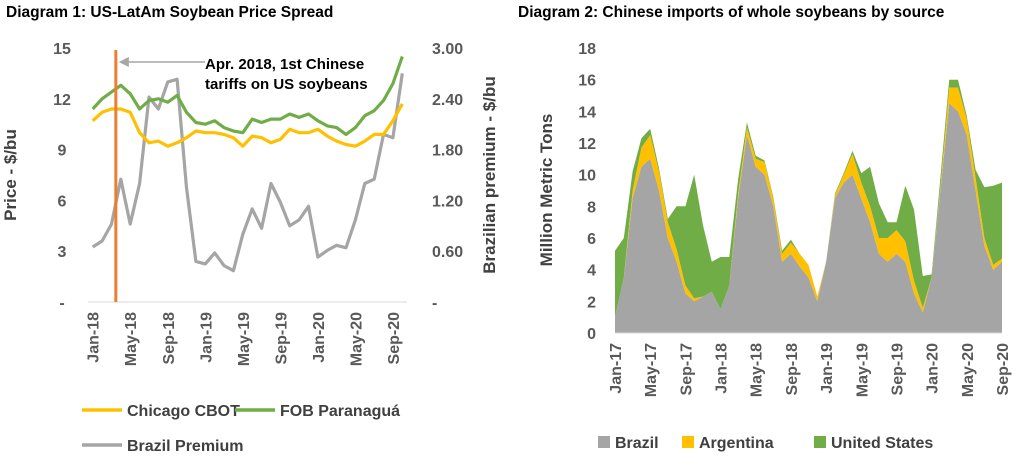  What do you see at coordinates (447, 49) in the screenshot?
I see `y2-tick-label: 3.00` at bounding box center [447, 49].